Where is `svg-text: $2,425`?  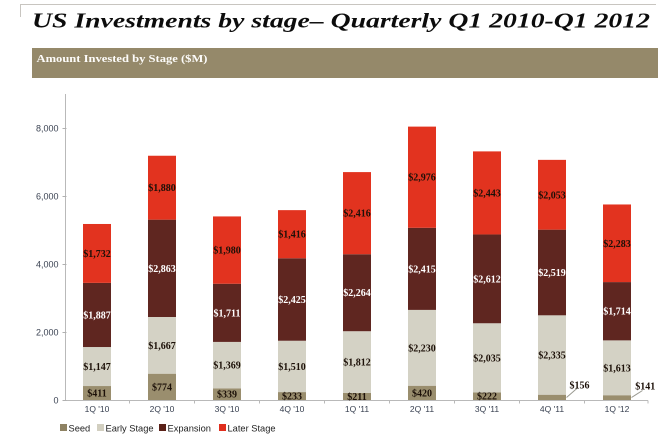
svg-text: $2,425 is located at coordinates (292, 300).